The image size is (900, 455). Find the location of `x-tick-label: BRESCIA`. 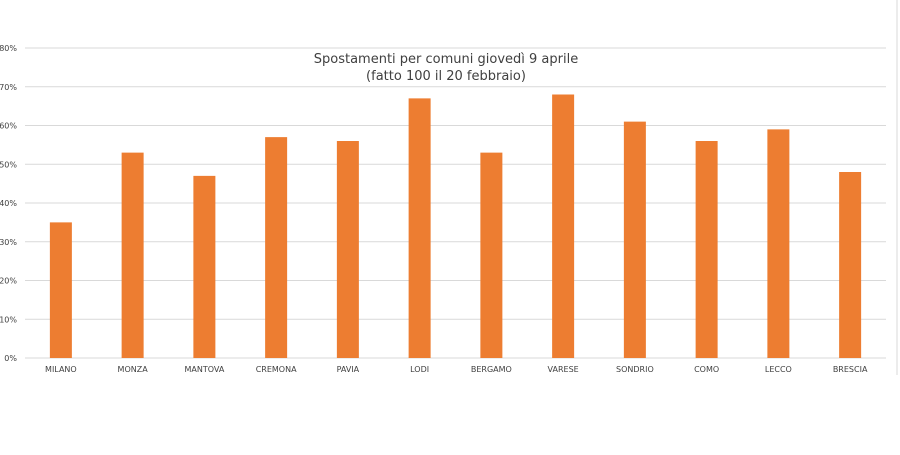

x-tick-label: BRESCIA is located at coordinates (850, 369).